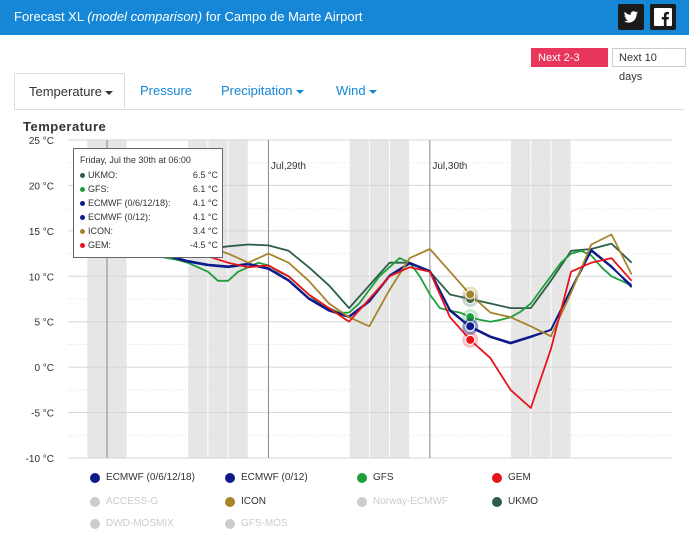 The width and height of the screenshot is (689, 535). I want to click on tooltip-name: ECMWF (0/6/12/18):, so click(129, 203).